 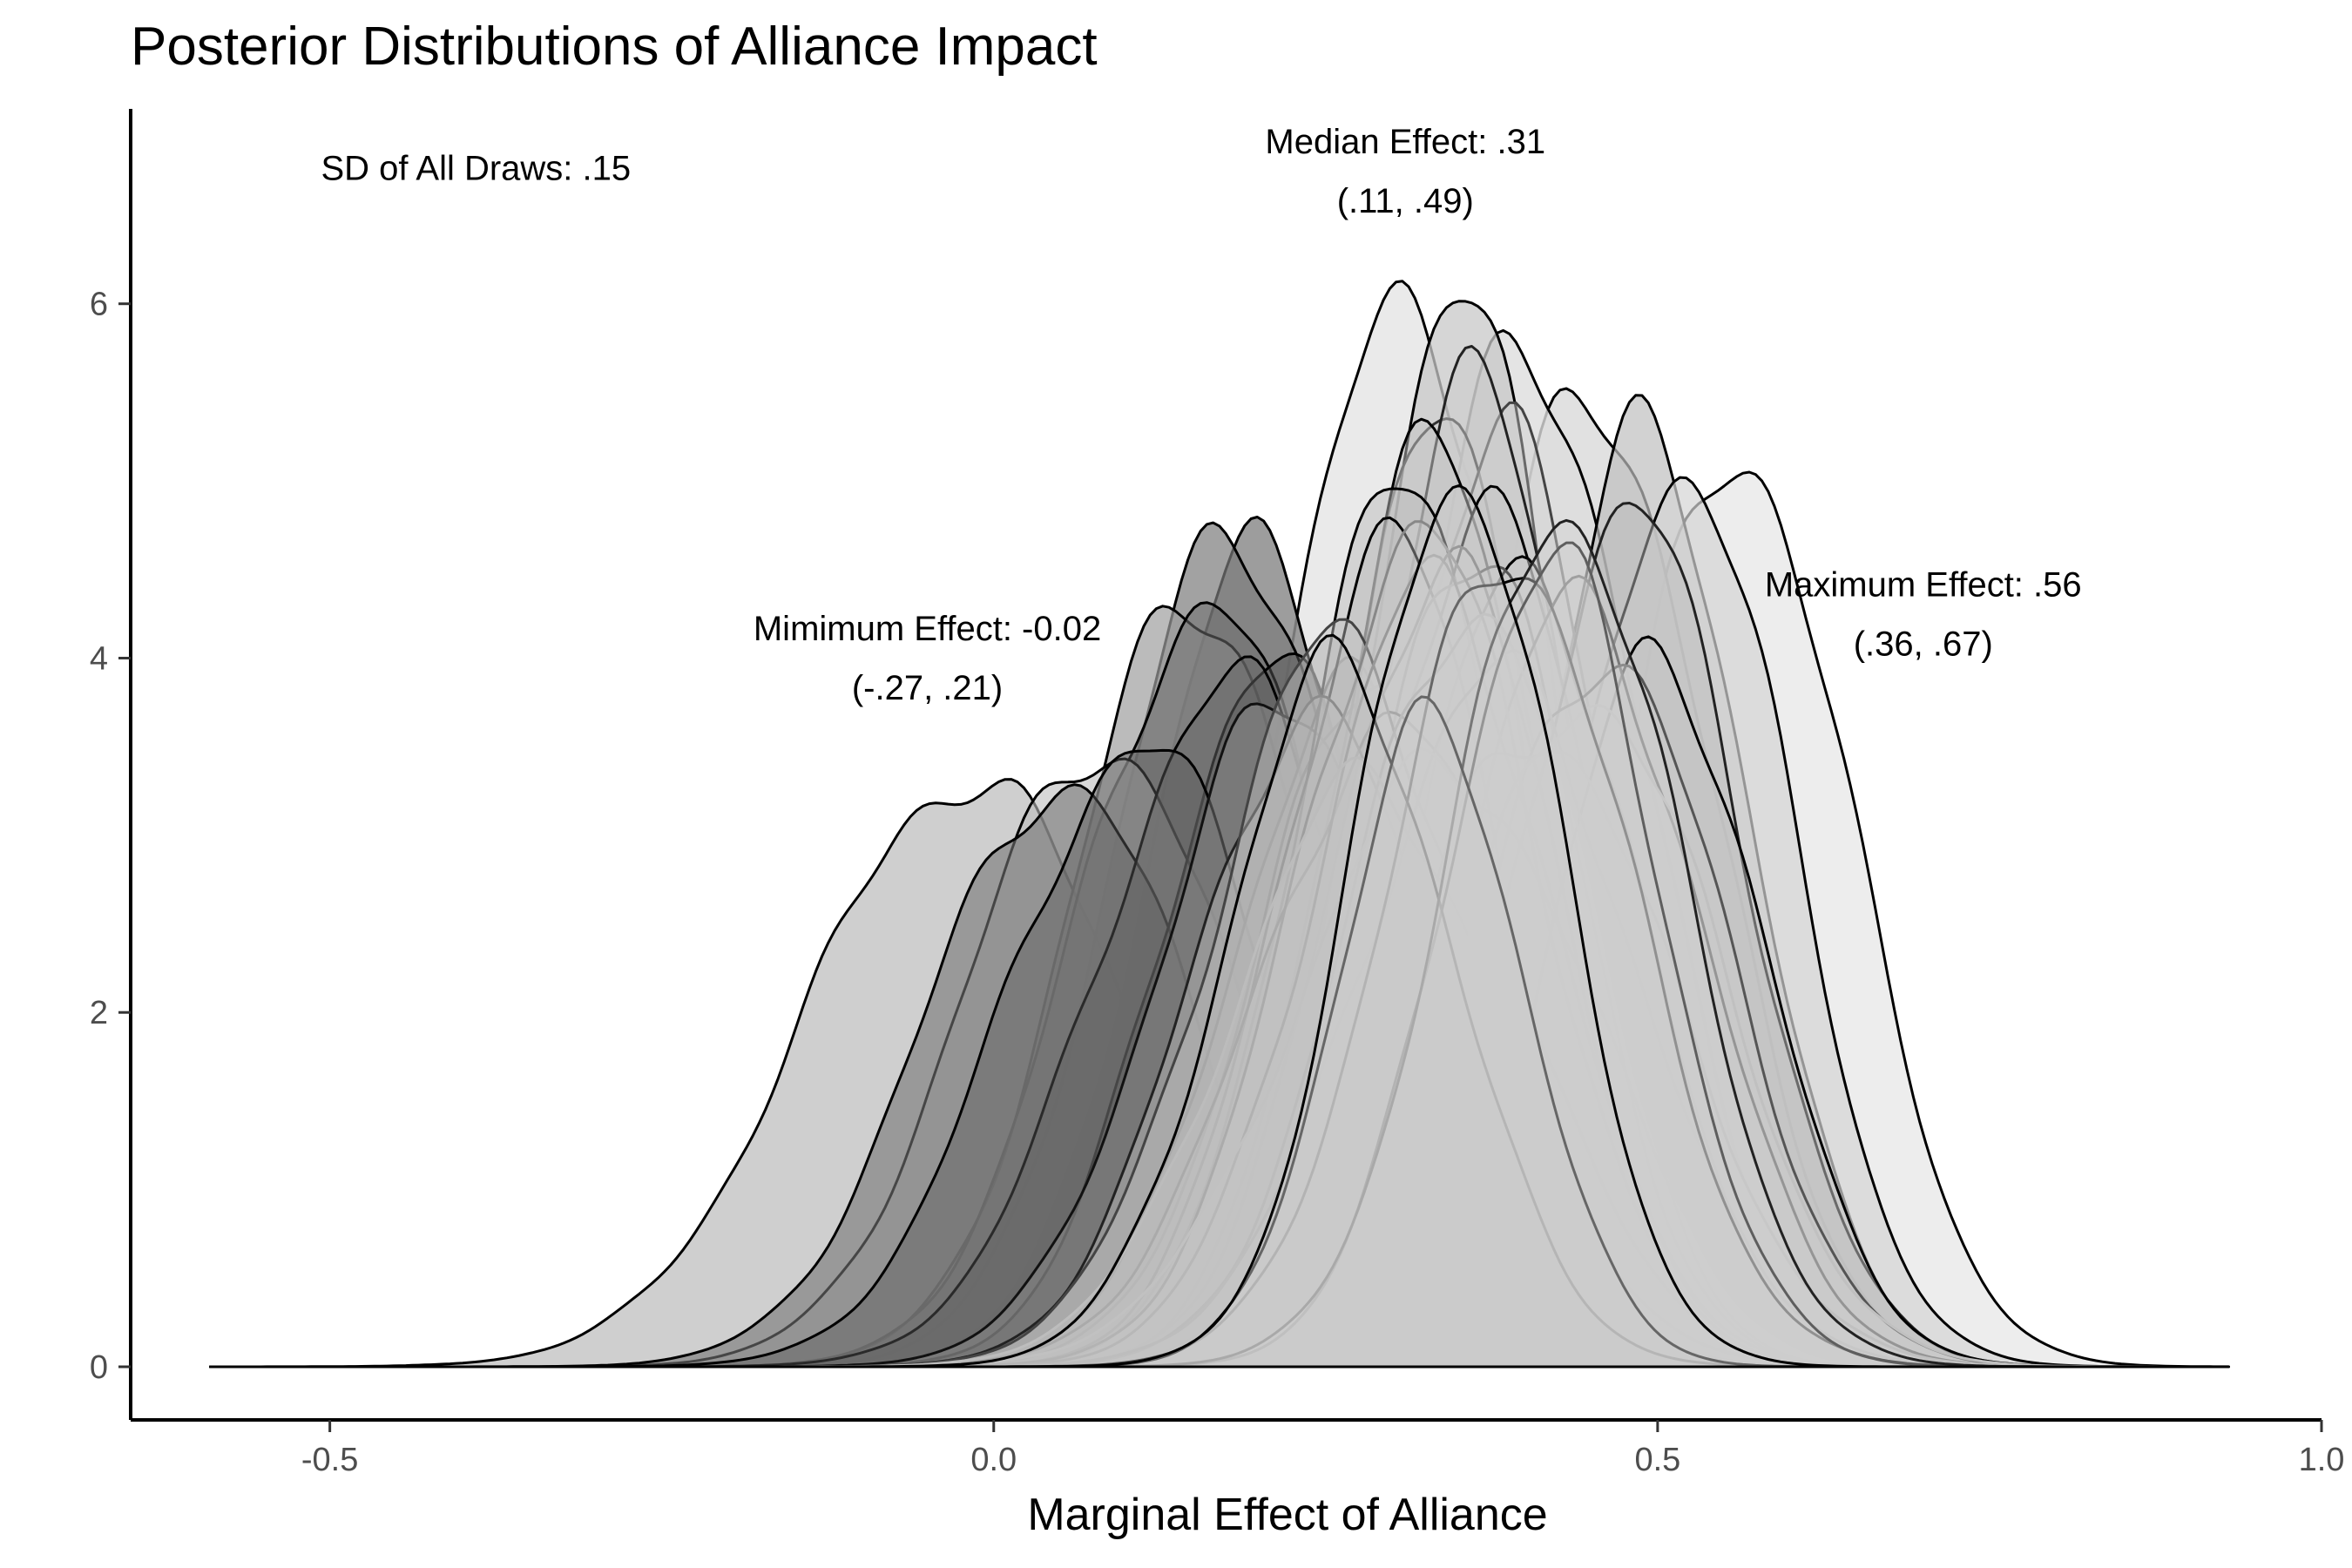 I want to click on x-tick-label: 1.0, so click(x=2322, y=1460).